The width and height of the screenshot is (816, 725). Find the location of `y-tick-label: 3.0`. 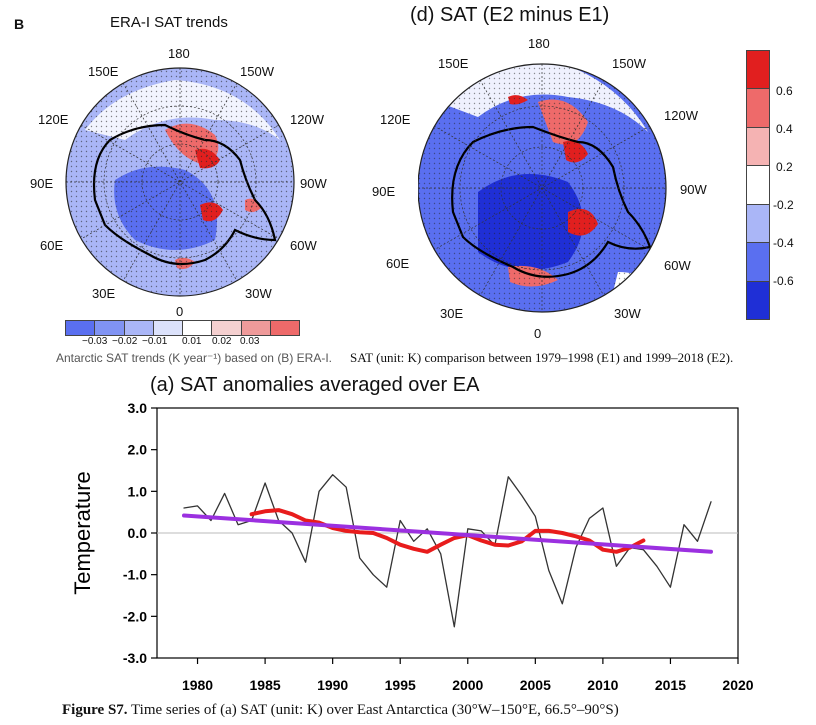

y-tick-label: 3.0 is located at coordinates (138, 408).